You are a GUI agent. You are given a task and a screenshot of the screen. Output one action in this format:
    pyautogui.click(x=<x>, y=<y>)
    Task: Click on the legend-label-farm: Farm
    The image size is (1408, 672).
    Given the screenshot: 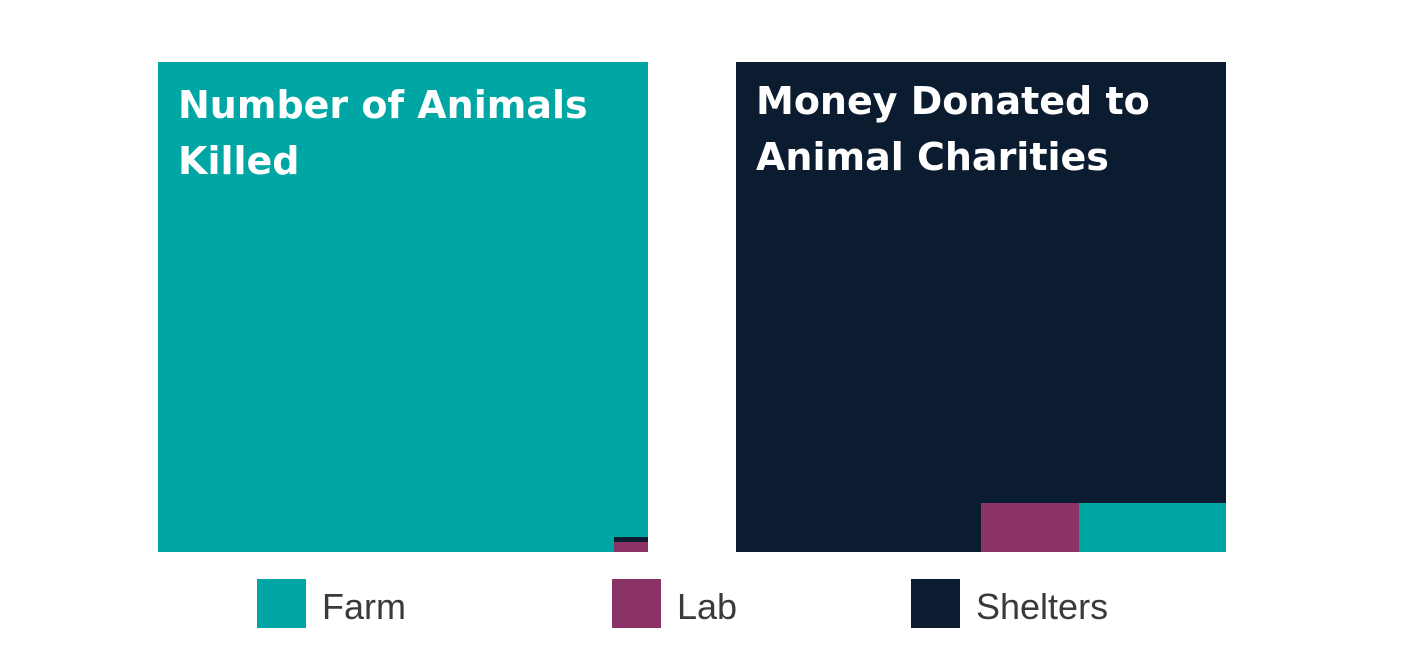 What is the action you would take?
    pyautogui.click(x=364, y=606)
    